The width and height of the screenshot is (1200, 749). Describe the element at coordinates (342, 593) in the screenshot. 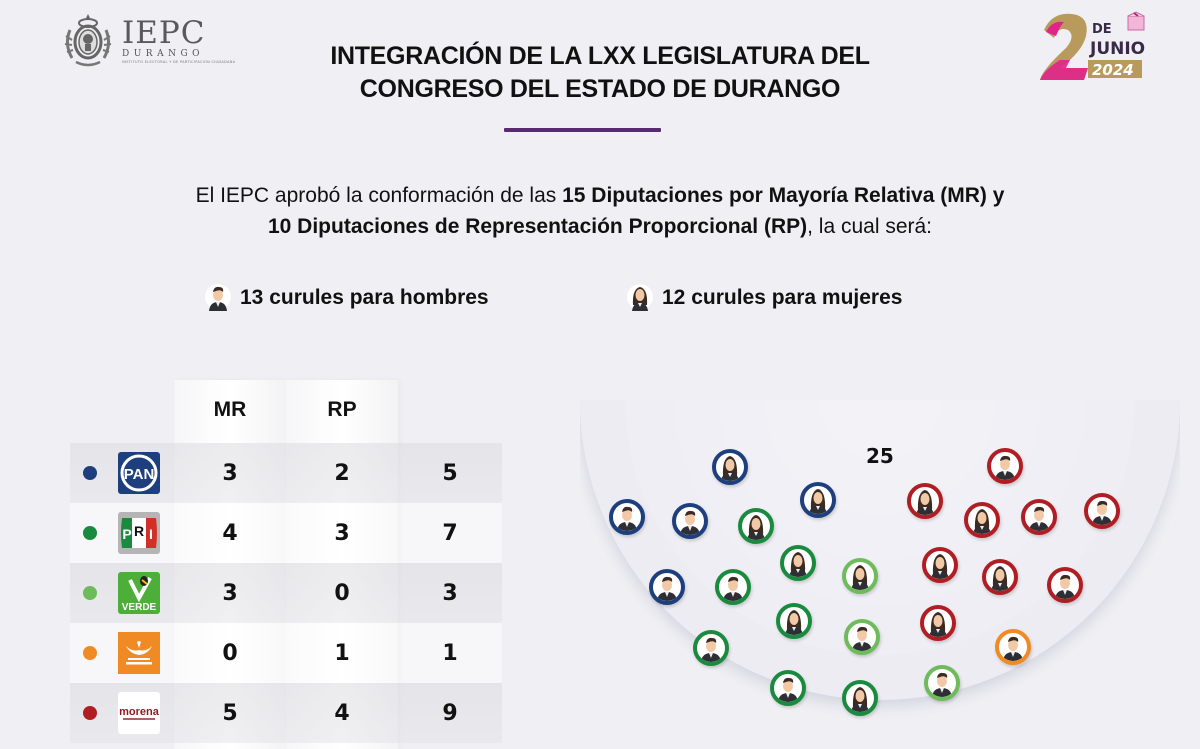

I see `verde-rp: 0` at that location.